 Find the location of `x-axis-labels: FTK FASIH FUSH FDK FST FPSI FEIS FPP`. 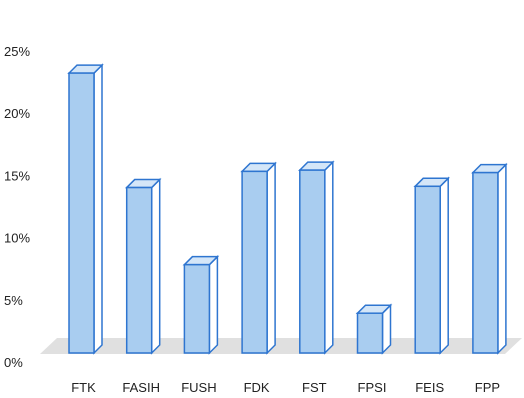

x-axis-labels: FTK FASIH FUSH FDK FST FPSI FEIS FPP is located at coordinates (285, 387).